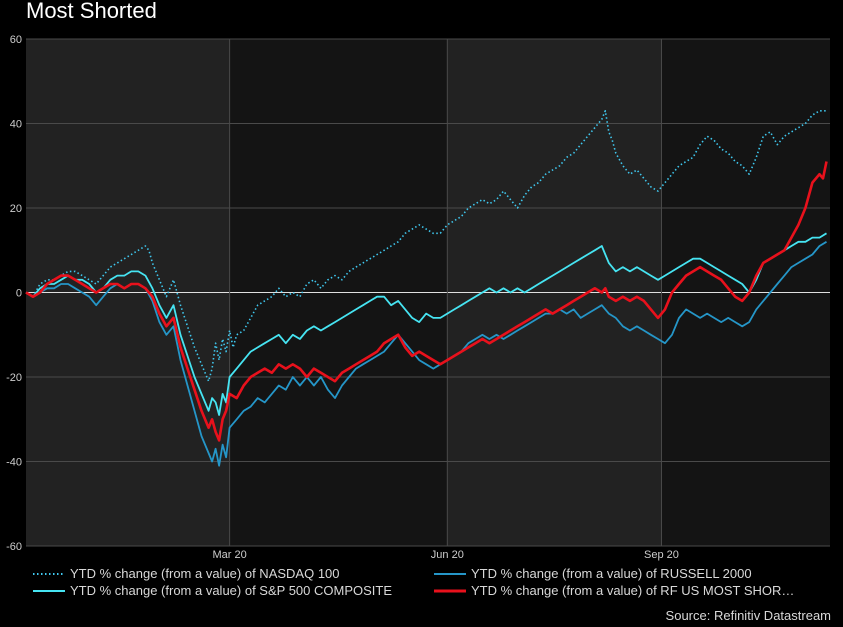 Image resolution: width=843 pixels, height=627 pixels. Describe the element at coordinates (661, 555) in the screenshot. I see `x-tick-label: Sep 20` at that location.